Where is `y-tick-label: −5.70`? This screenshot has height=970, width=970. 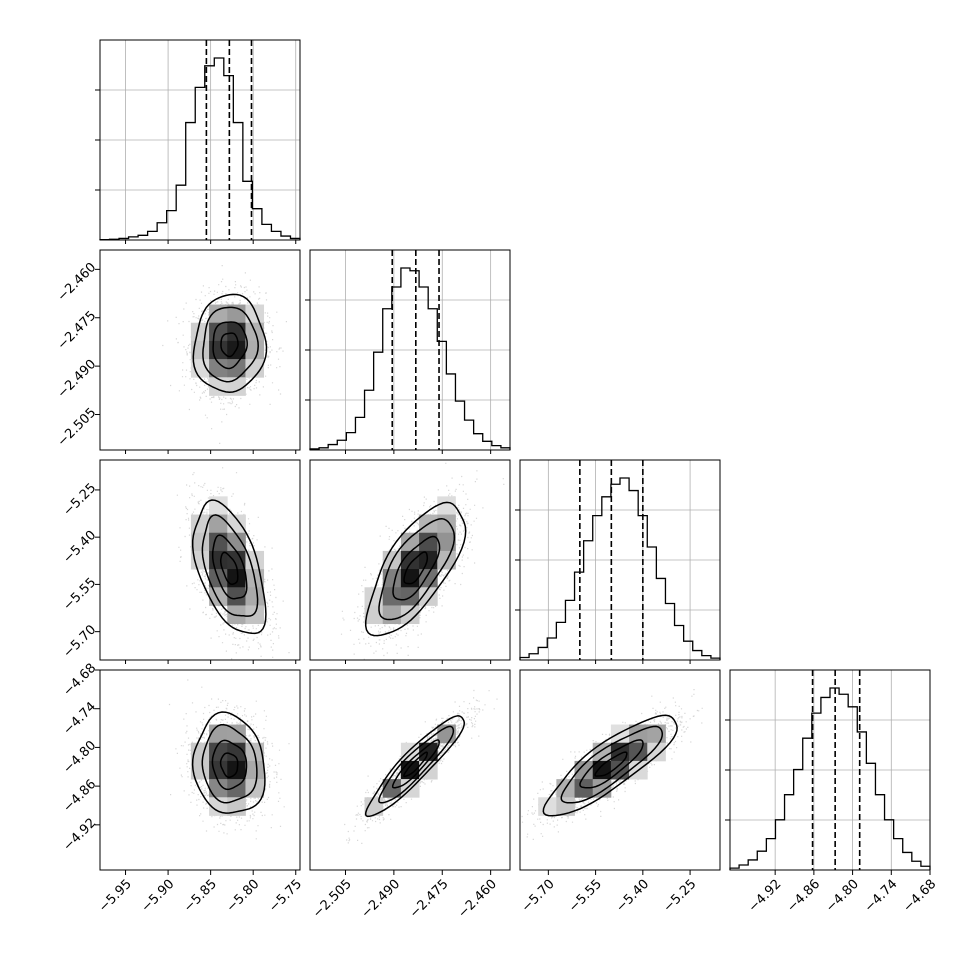 y-tick-label: −5.70 is located at coordinates (80, 641).